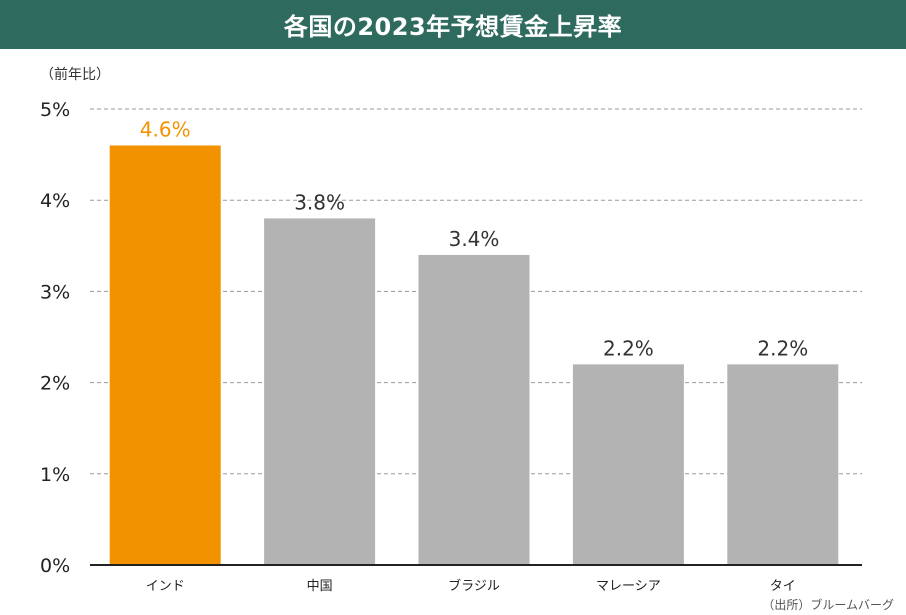  I want to click on y-tick-label: 4%, so click(55, 201).